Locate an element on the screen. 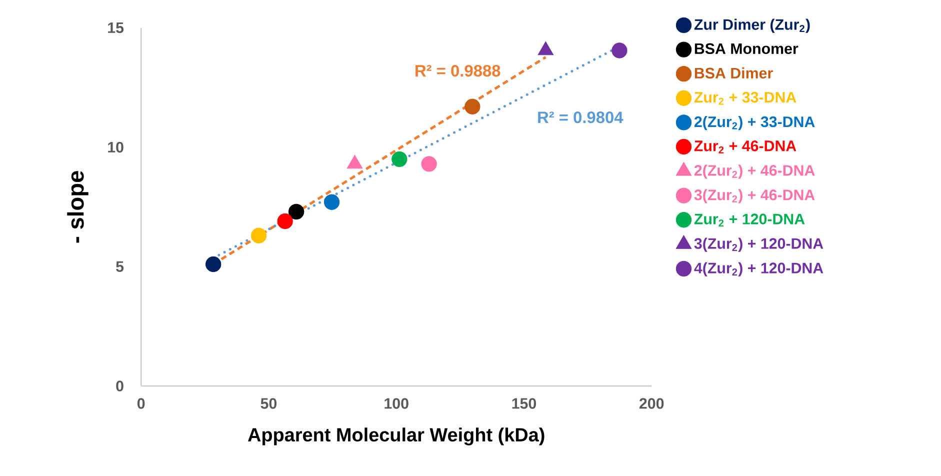 Image resolution: width=941 pixels, height=476 pixels. y-axis-title: - slope is located at coordinates (77, 207).